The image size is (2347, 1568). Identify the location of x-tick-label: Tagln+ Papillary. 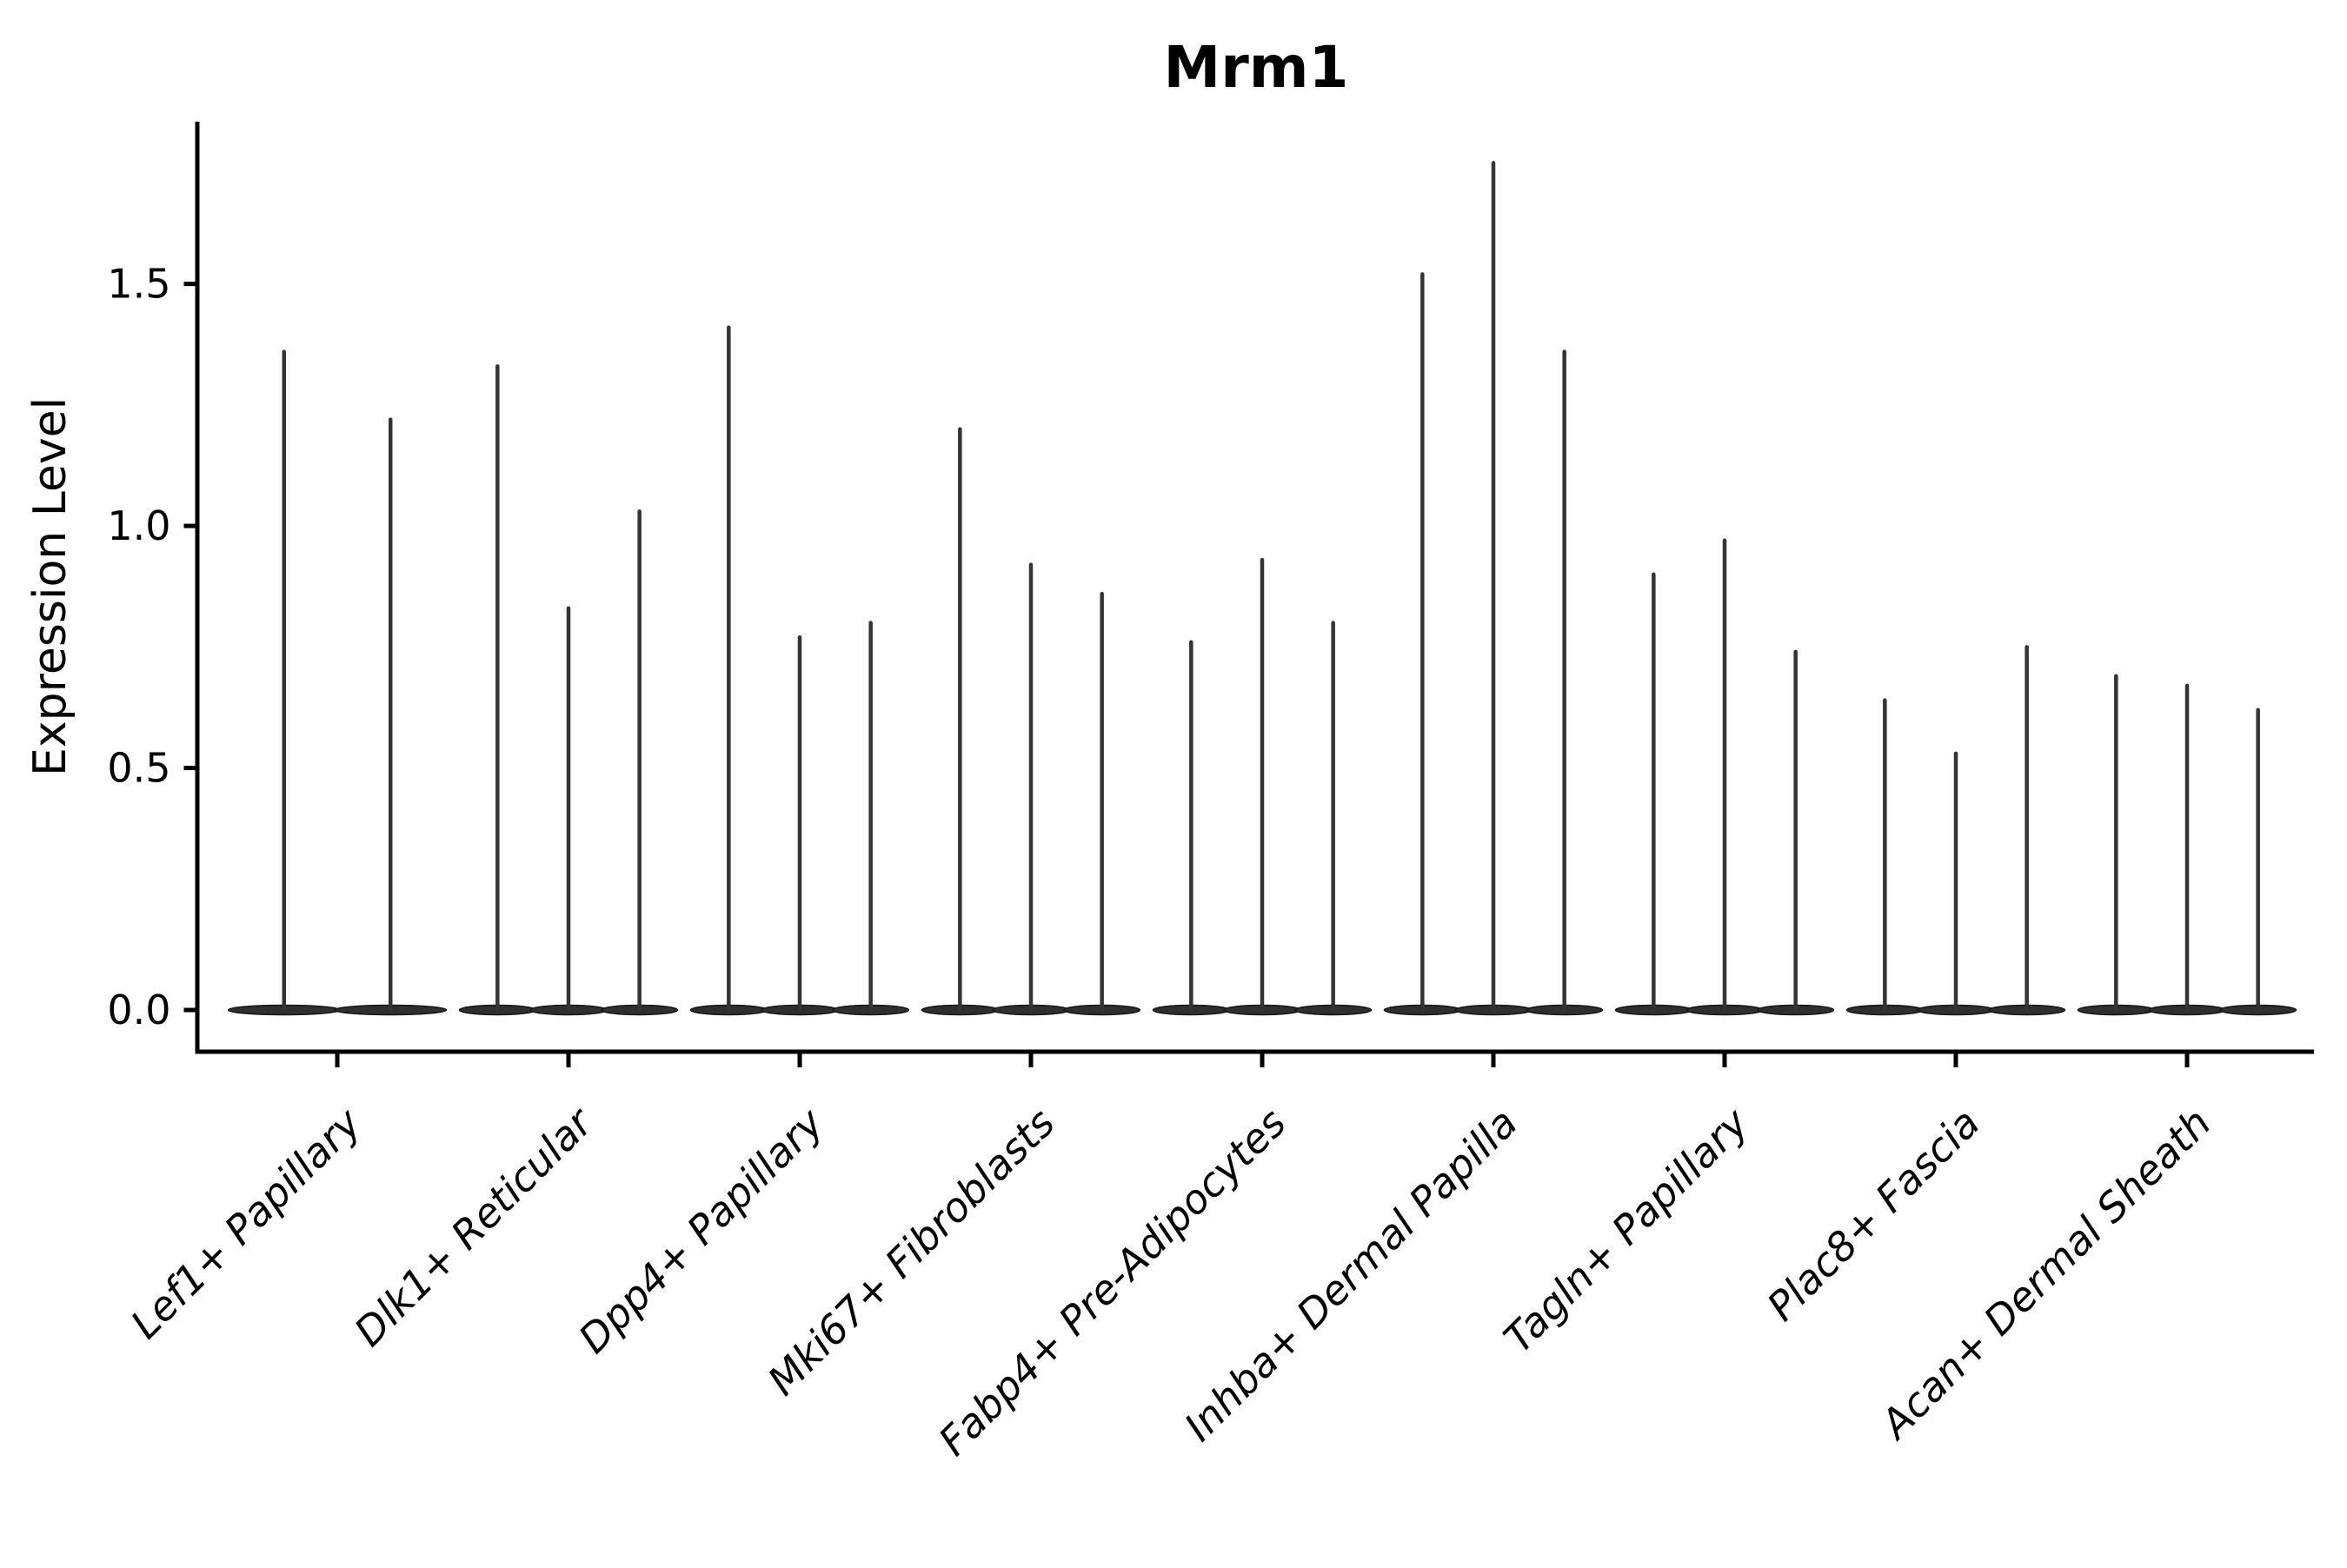
(1626, 1230).